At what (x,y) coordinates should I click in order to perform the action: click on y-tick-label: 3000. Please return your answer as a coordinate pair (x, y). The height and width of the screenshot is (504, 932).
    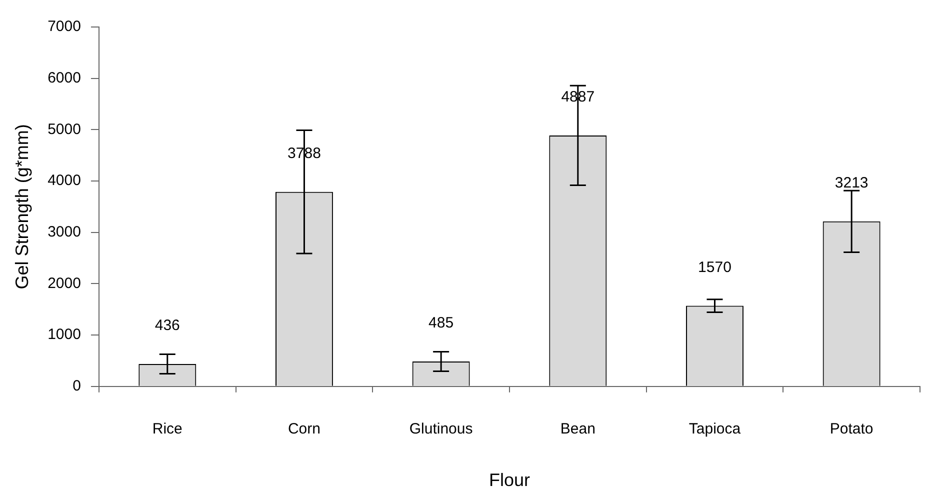
    Looking at the image, I should click on (64, 232).